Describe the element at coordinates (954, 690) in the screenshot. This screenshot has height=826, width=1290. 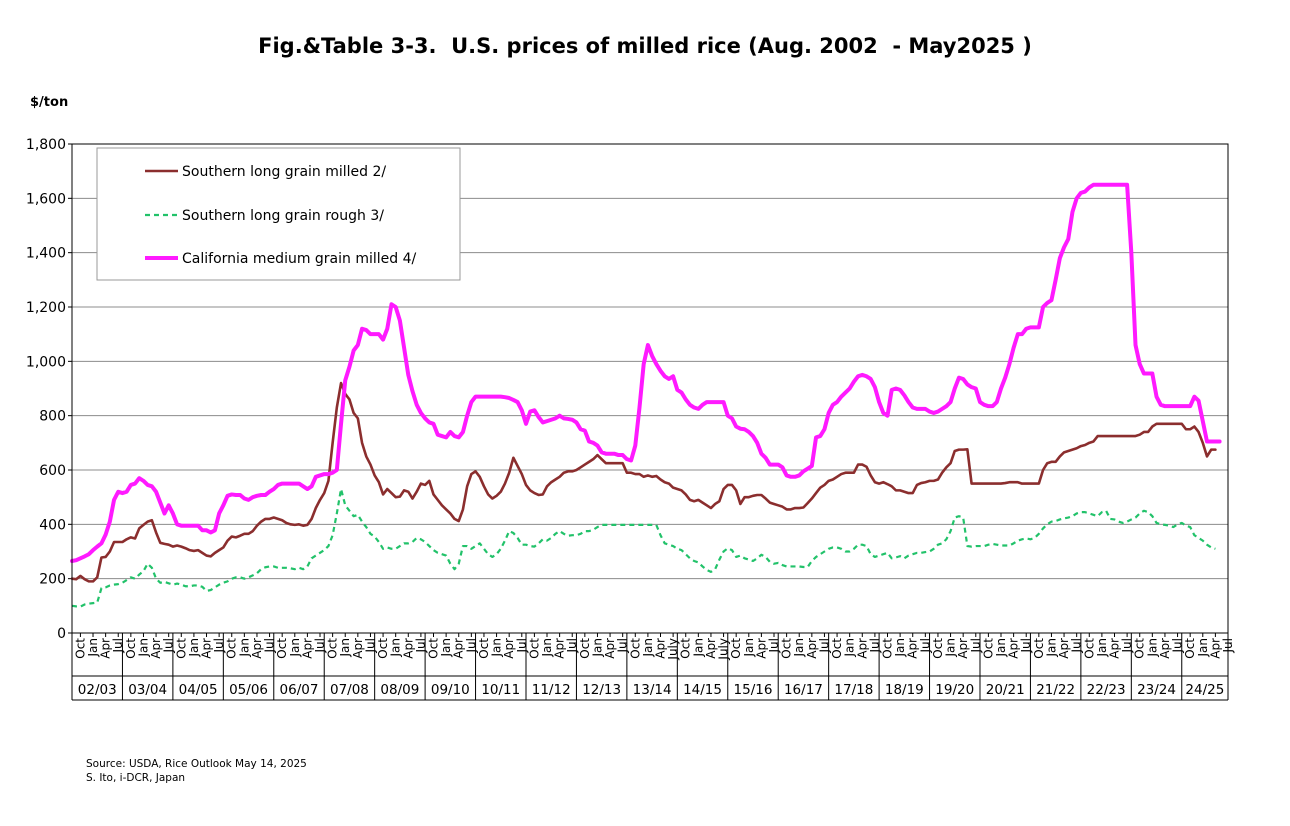
I see `marketing-year-label: 19/20` at that location.